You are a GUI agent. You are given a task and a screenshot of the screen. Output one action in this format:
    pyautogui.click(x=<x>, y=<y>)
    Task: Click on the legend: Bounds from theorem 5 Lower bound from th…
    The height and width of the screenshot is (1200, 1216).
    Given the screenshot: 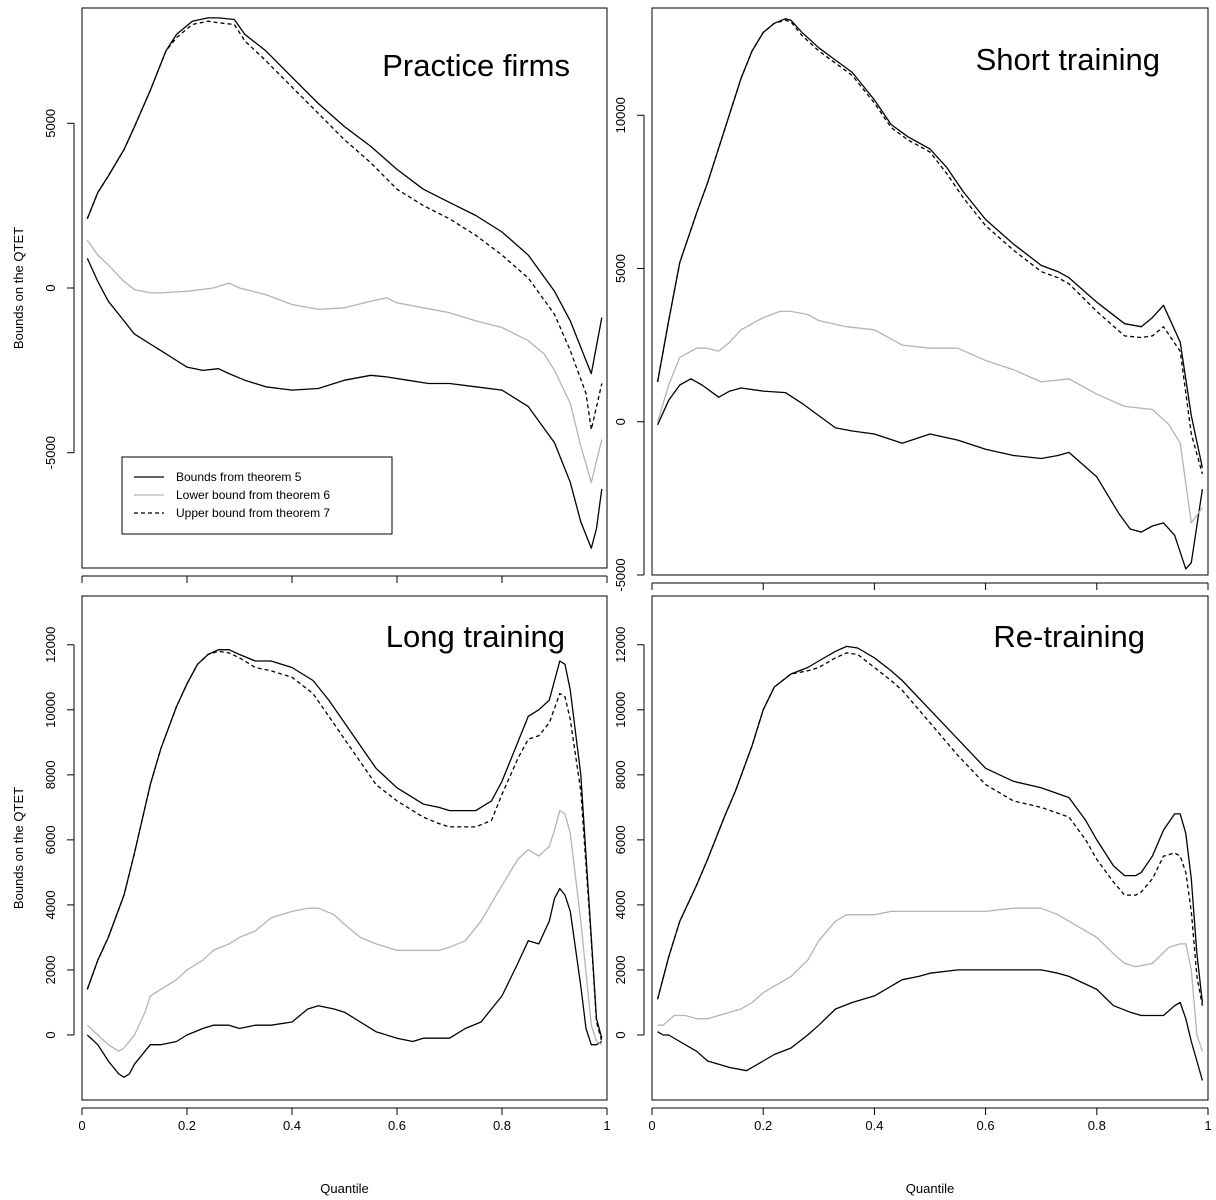 What is the action you would take?
    pyautogui.click(x=257, y=495)
    